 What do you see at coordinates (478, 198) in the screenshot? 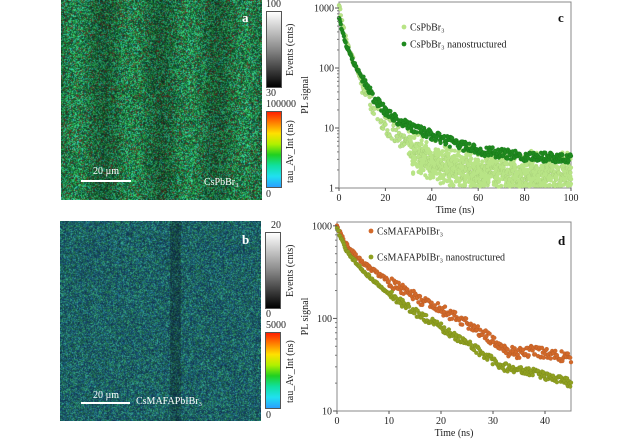
I see `x-tick-label: 60` at bounding box center [478, 198].